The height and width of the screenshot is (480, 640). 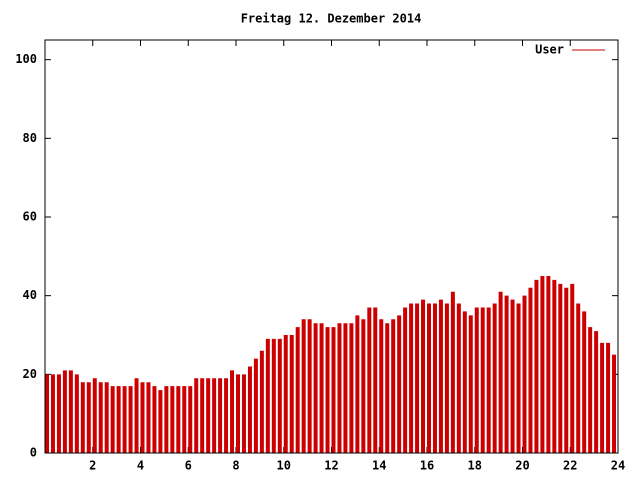 I want to click on x-tick-label: 12, so click(x=331, y=466).